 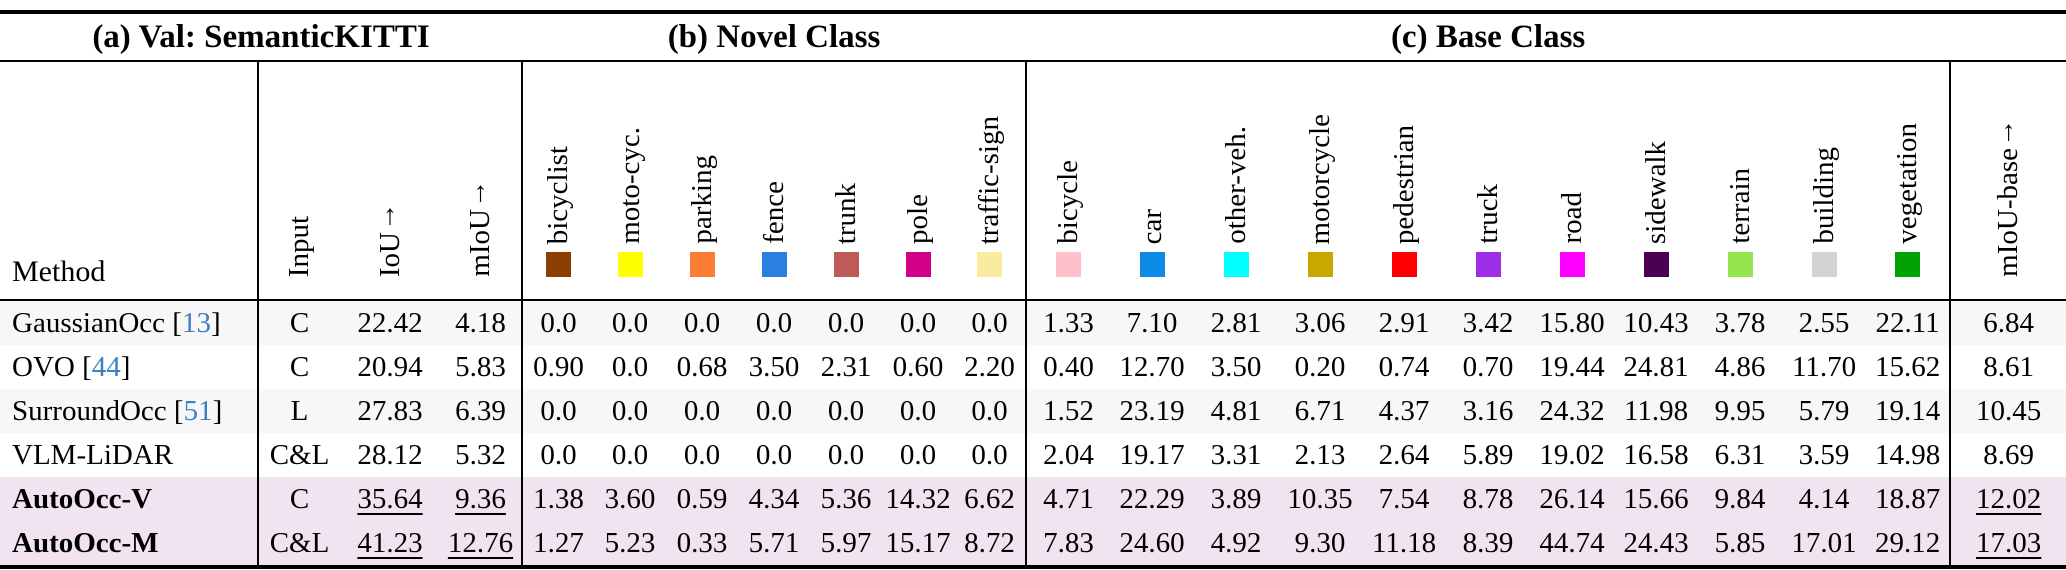 I want to click on base-score-cell: 26.14, so click(x=1572, y=499).